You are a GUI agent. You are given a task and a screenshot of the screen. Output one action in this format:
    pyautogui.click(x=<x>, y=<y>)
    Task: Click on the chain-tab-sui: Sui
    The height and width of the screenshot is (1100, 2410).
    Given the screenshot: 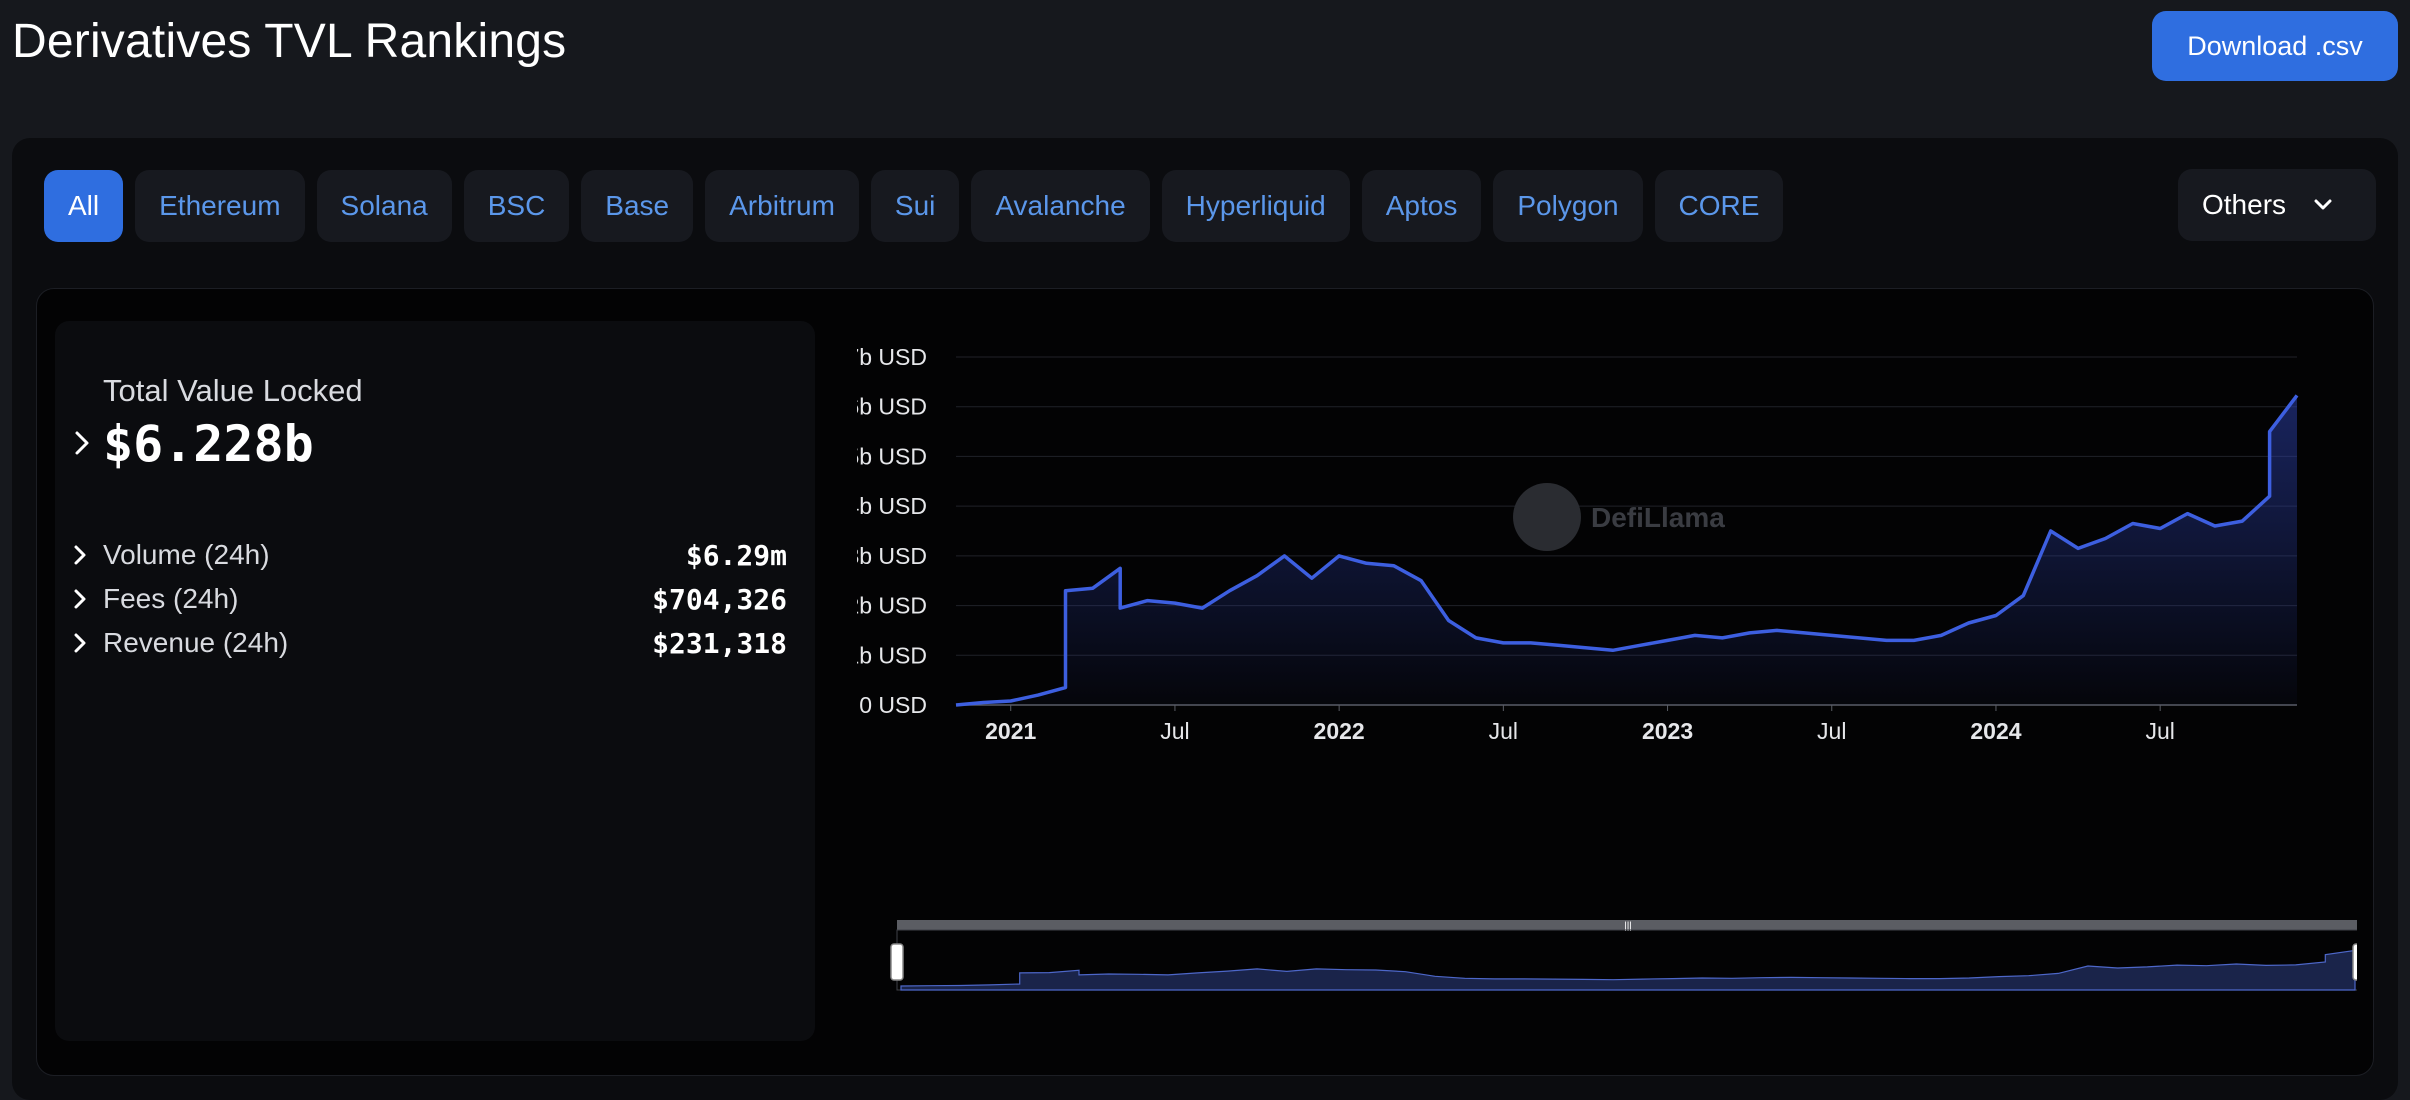 What is the action you would take?
    pyautogui.click(x=915, y=206)
    